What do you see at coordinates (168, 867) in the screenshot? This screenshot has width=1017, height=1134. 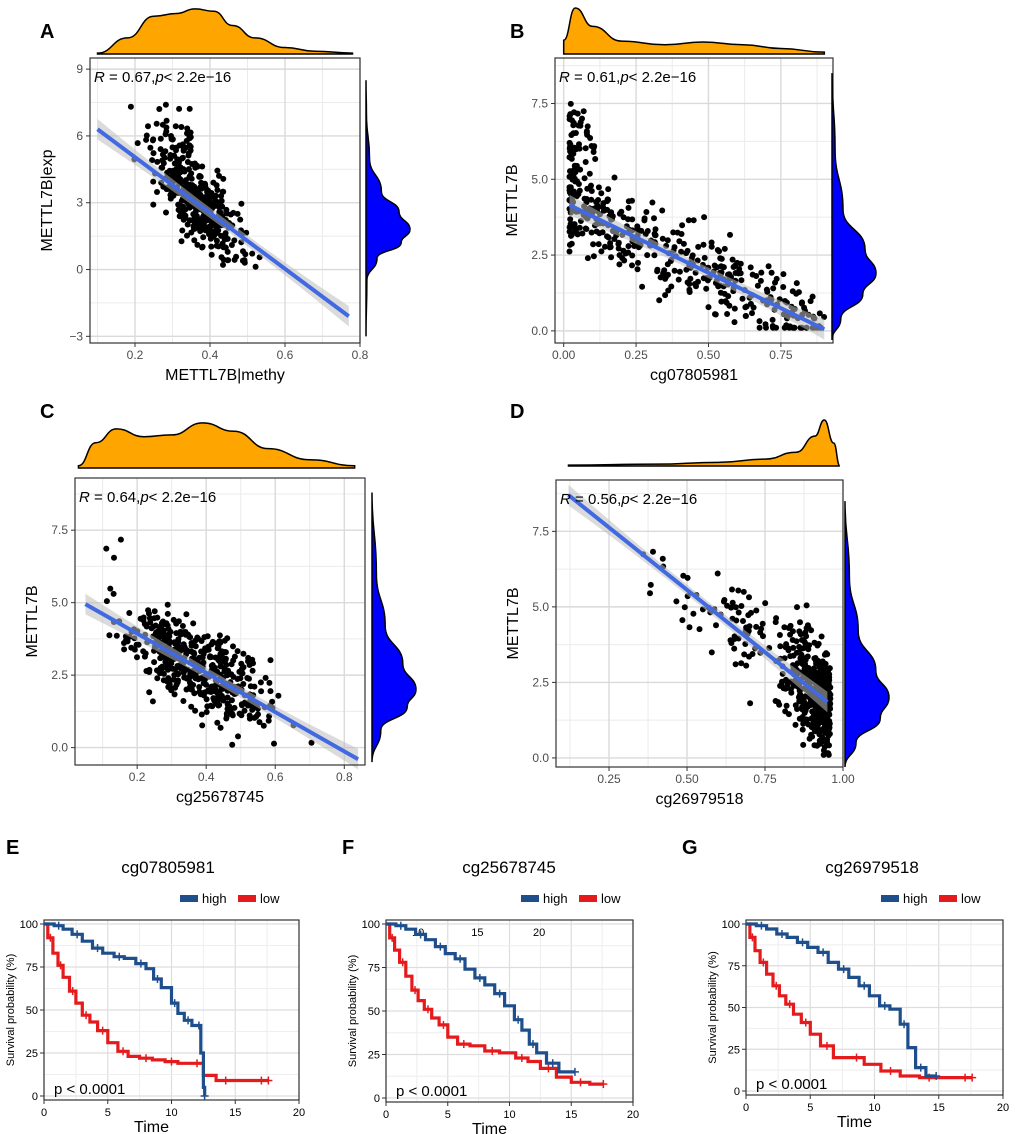 I see `km-title: cg07805981` at bounding box center [168, 867].